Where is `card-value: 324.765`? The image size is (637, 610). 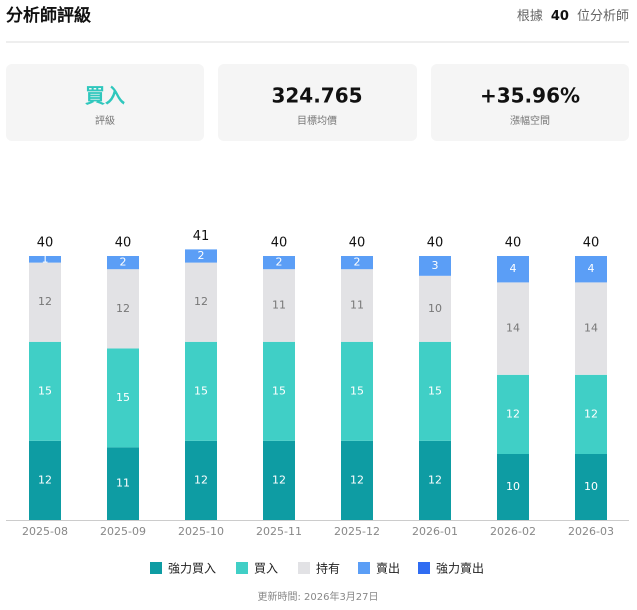 card-value: 324.765 is located at coordinates (316, 96).